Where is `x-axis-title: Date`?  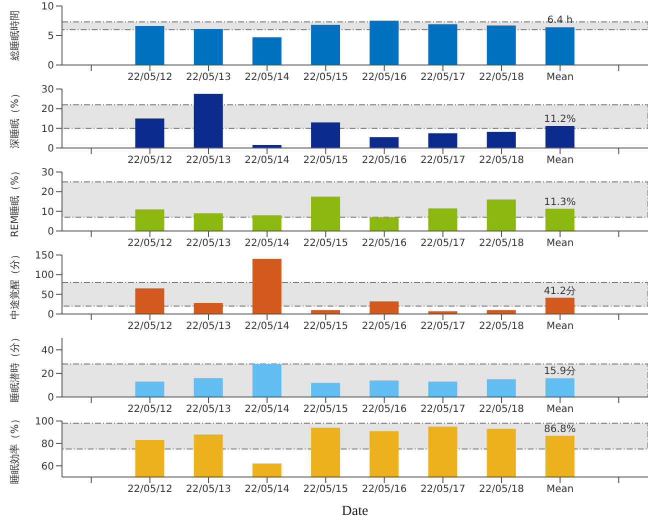
x-axis-title: Date is located at coordinates (355, 511).